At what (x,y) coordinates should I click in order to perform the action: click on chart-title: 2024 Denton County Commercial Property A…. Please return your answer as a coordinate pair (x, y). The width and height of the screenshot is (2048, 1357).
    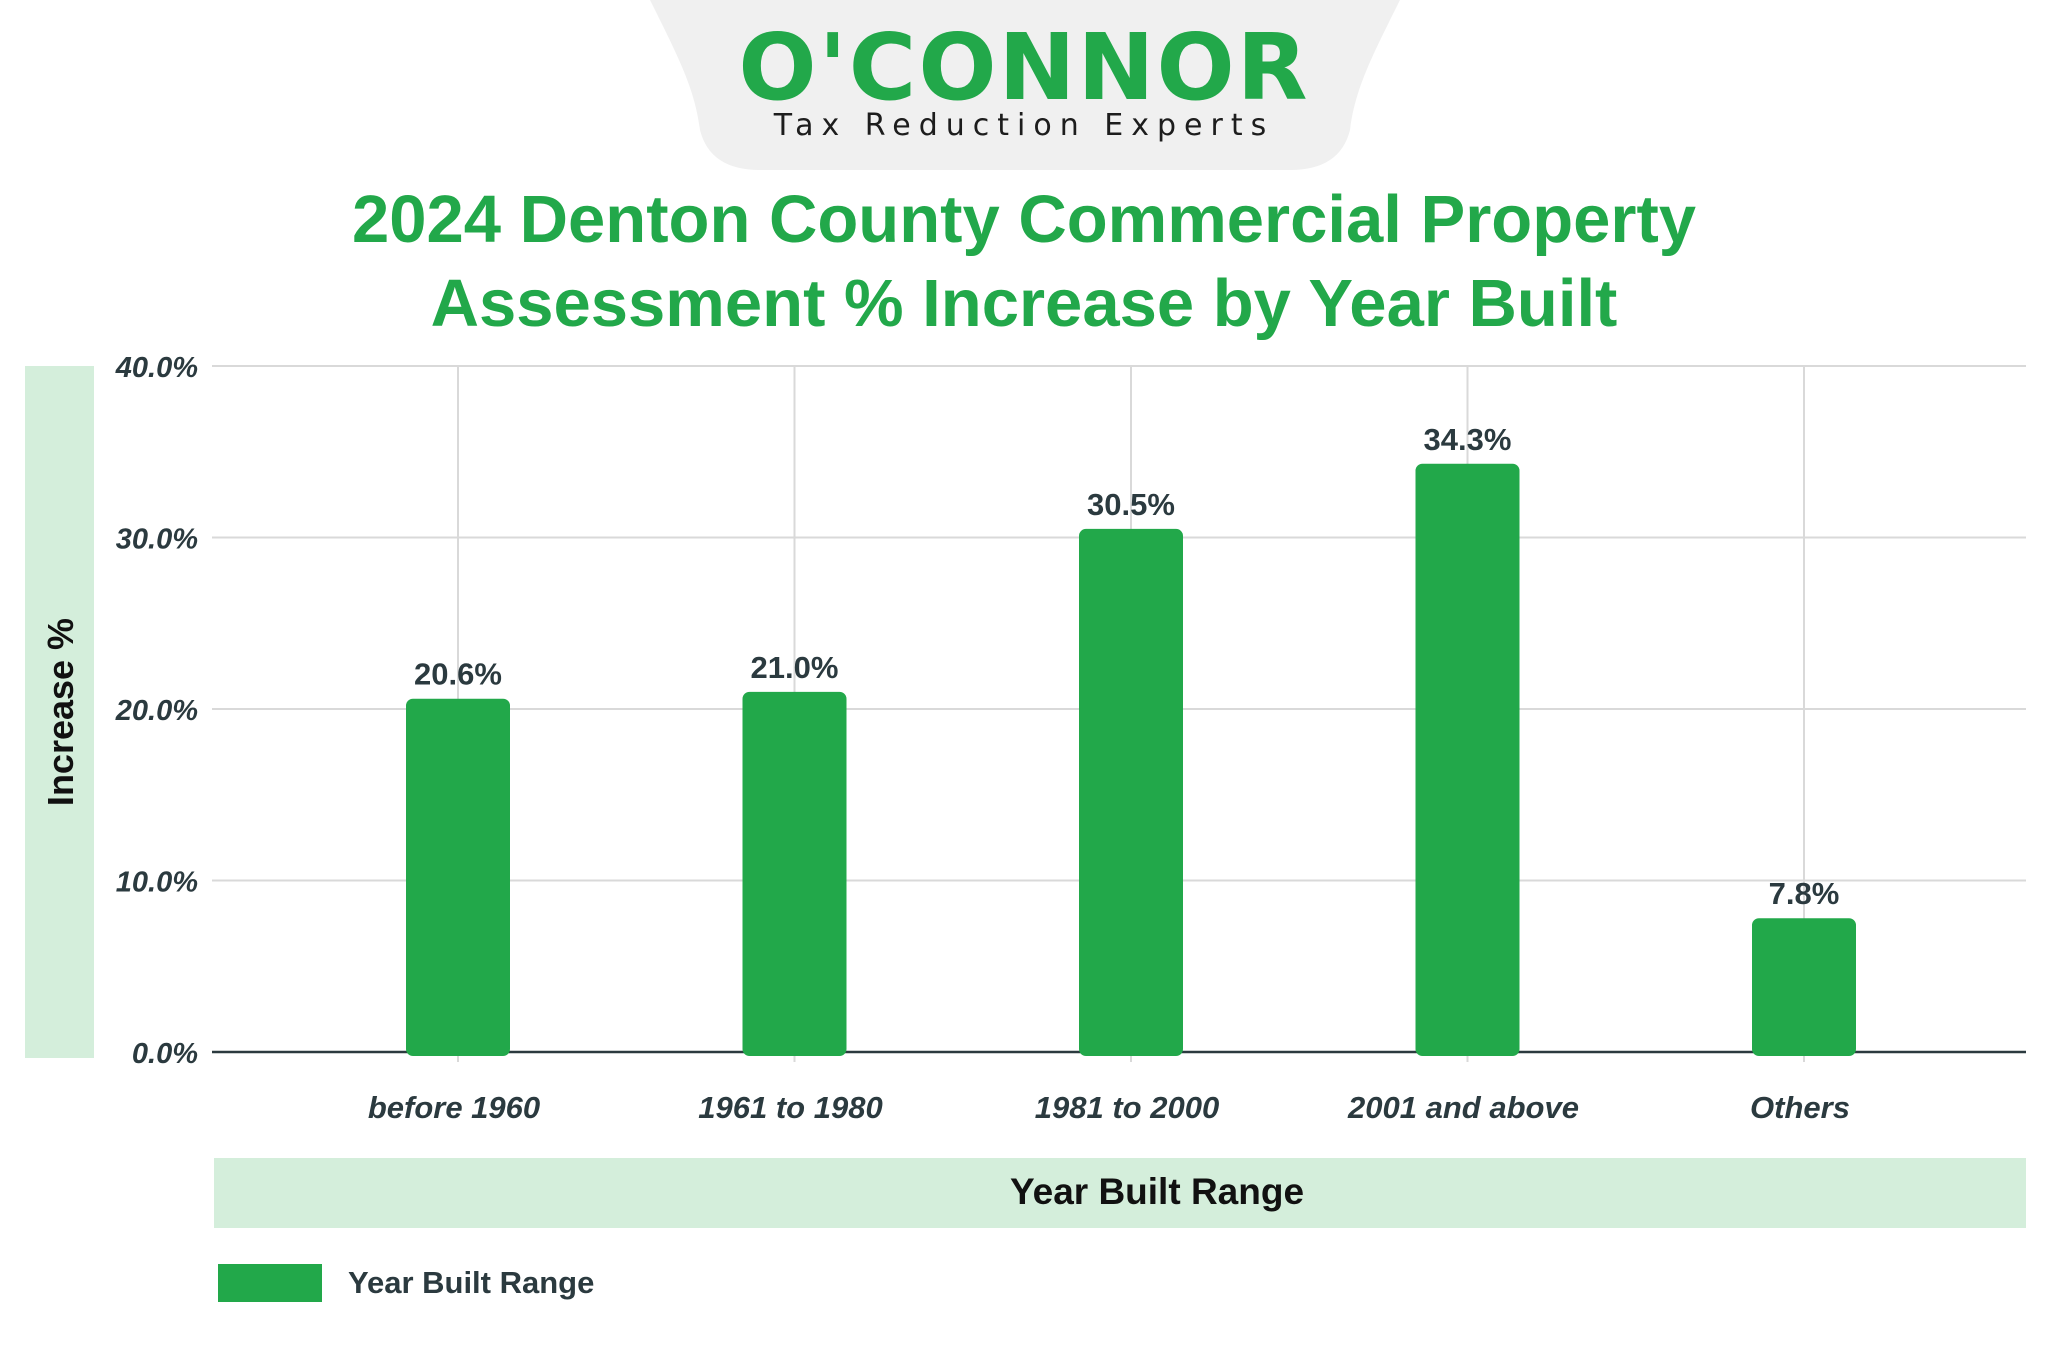
    Looking at the image, I should click on (1024, 262).